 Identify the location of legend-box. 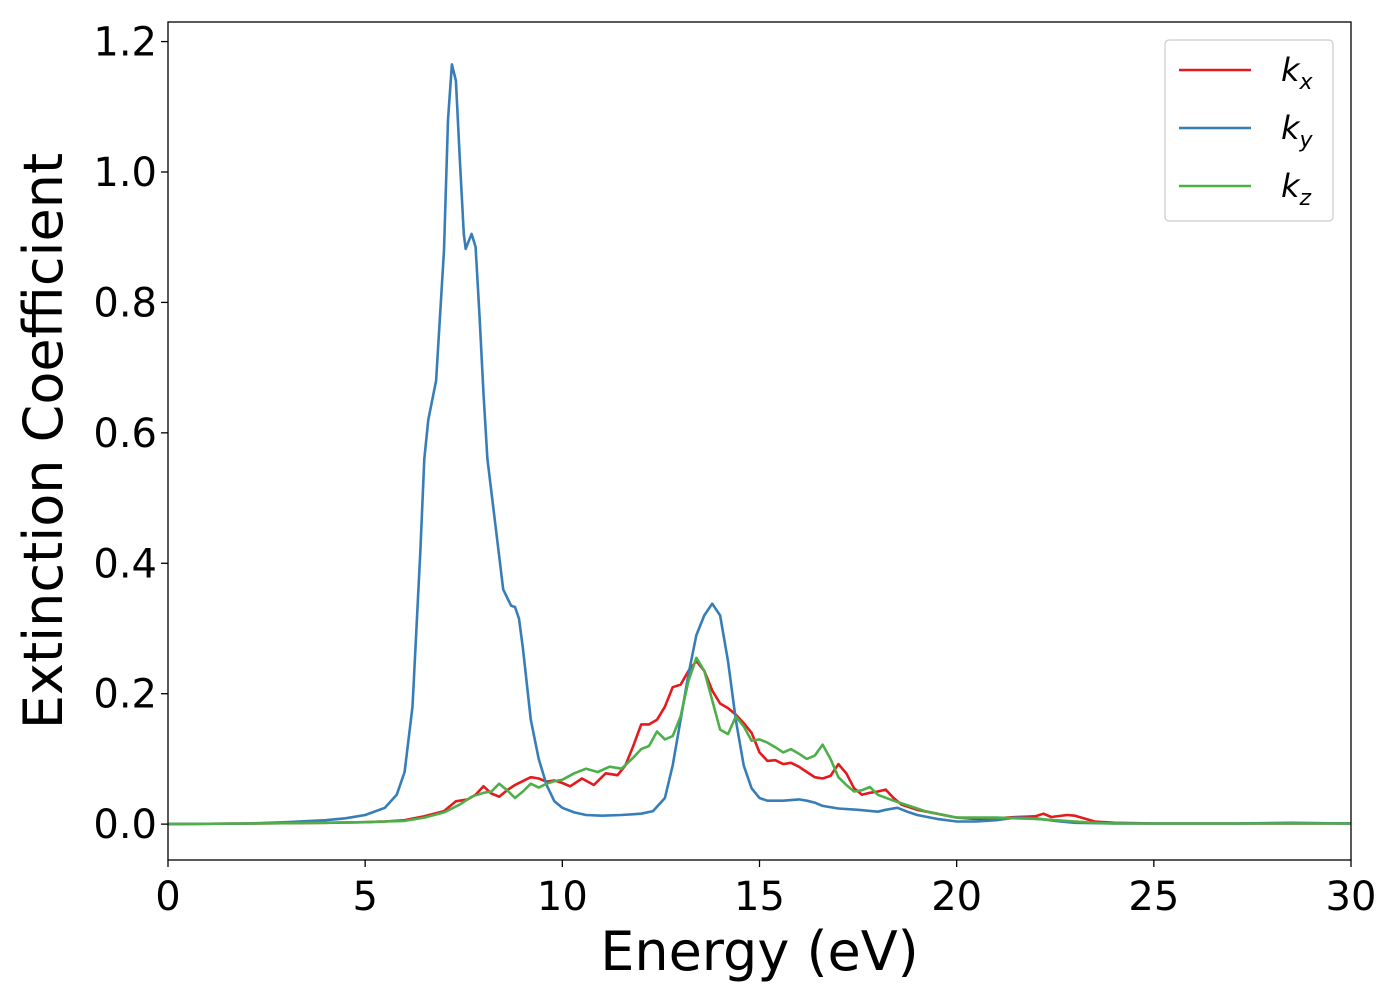
(1249, 130).